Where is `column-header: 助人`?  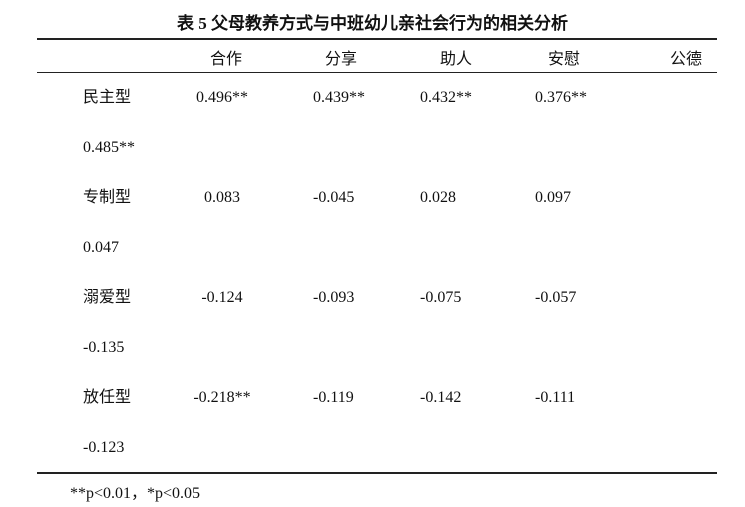
column-header: 助人 is located at coordinates (456, 59).